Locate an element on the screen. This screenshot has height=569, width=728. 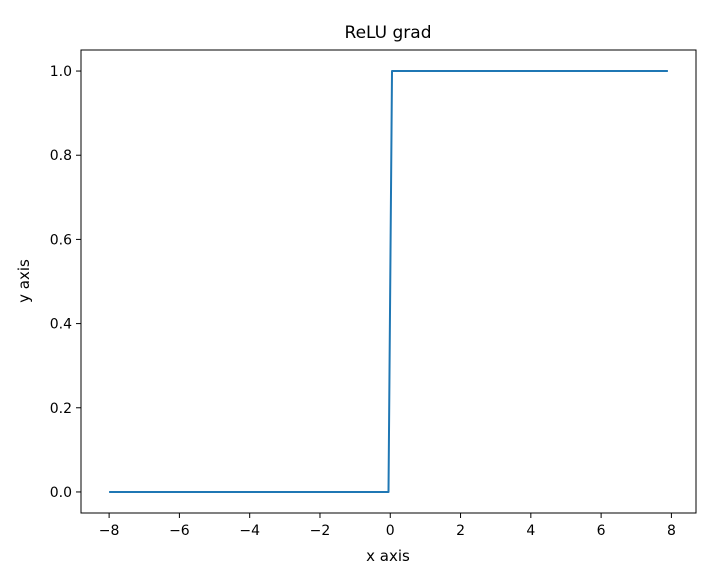
x-axis: −8 −6 −4 −2 0 2 4 6 8 is located at coordinates (387, 526).